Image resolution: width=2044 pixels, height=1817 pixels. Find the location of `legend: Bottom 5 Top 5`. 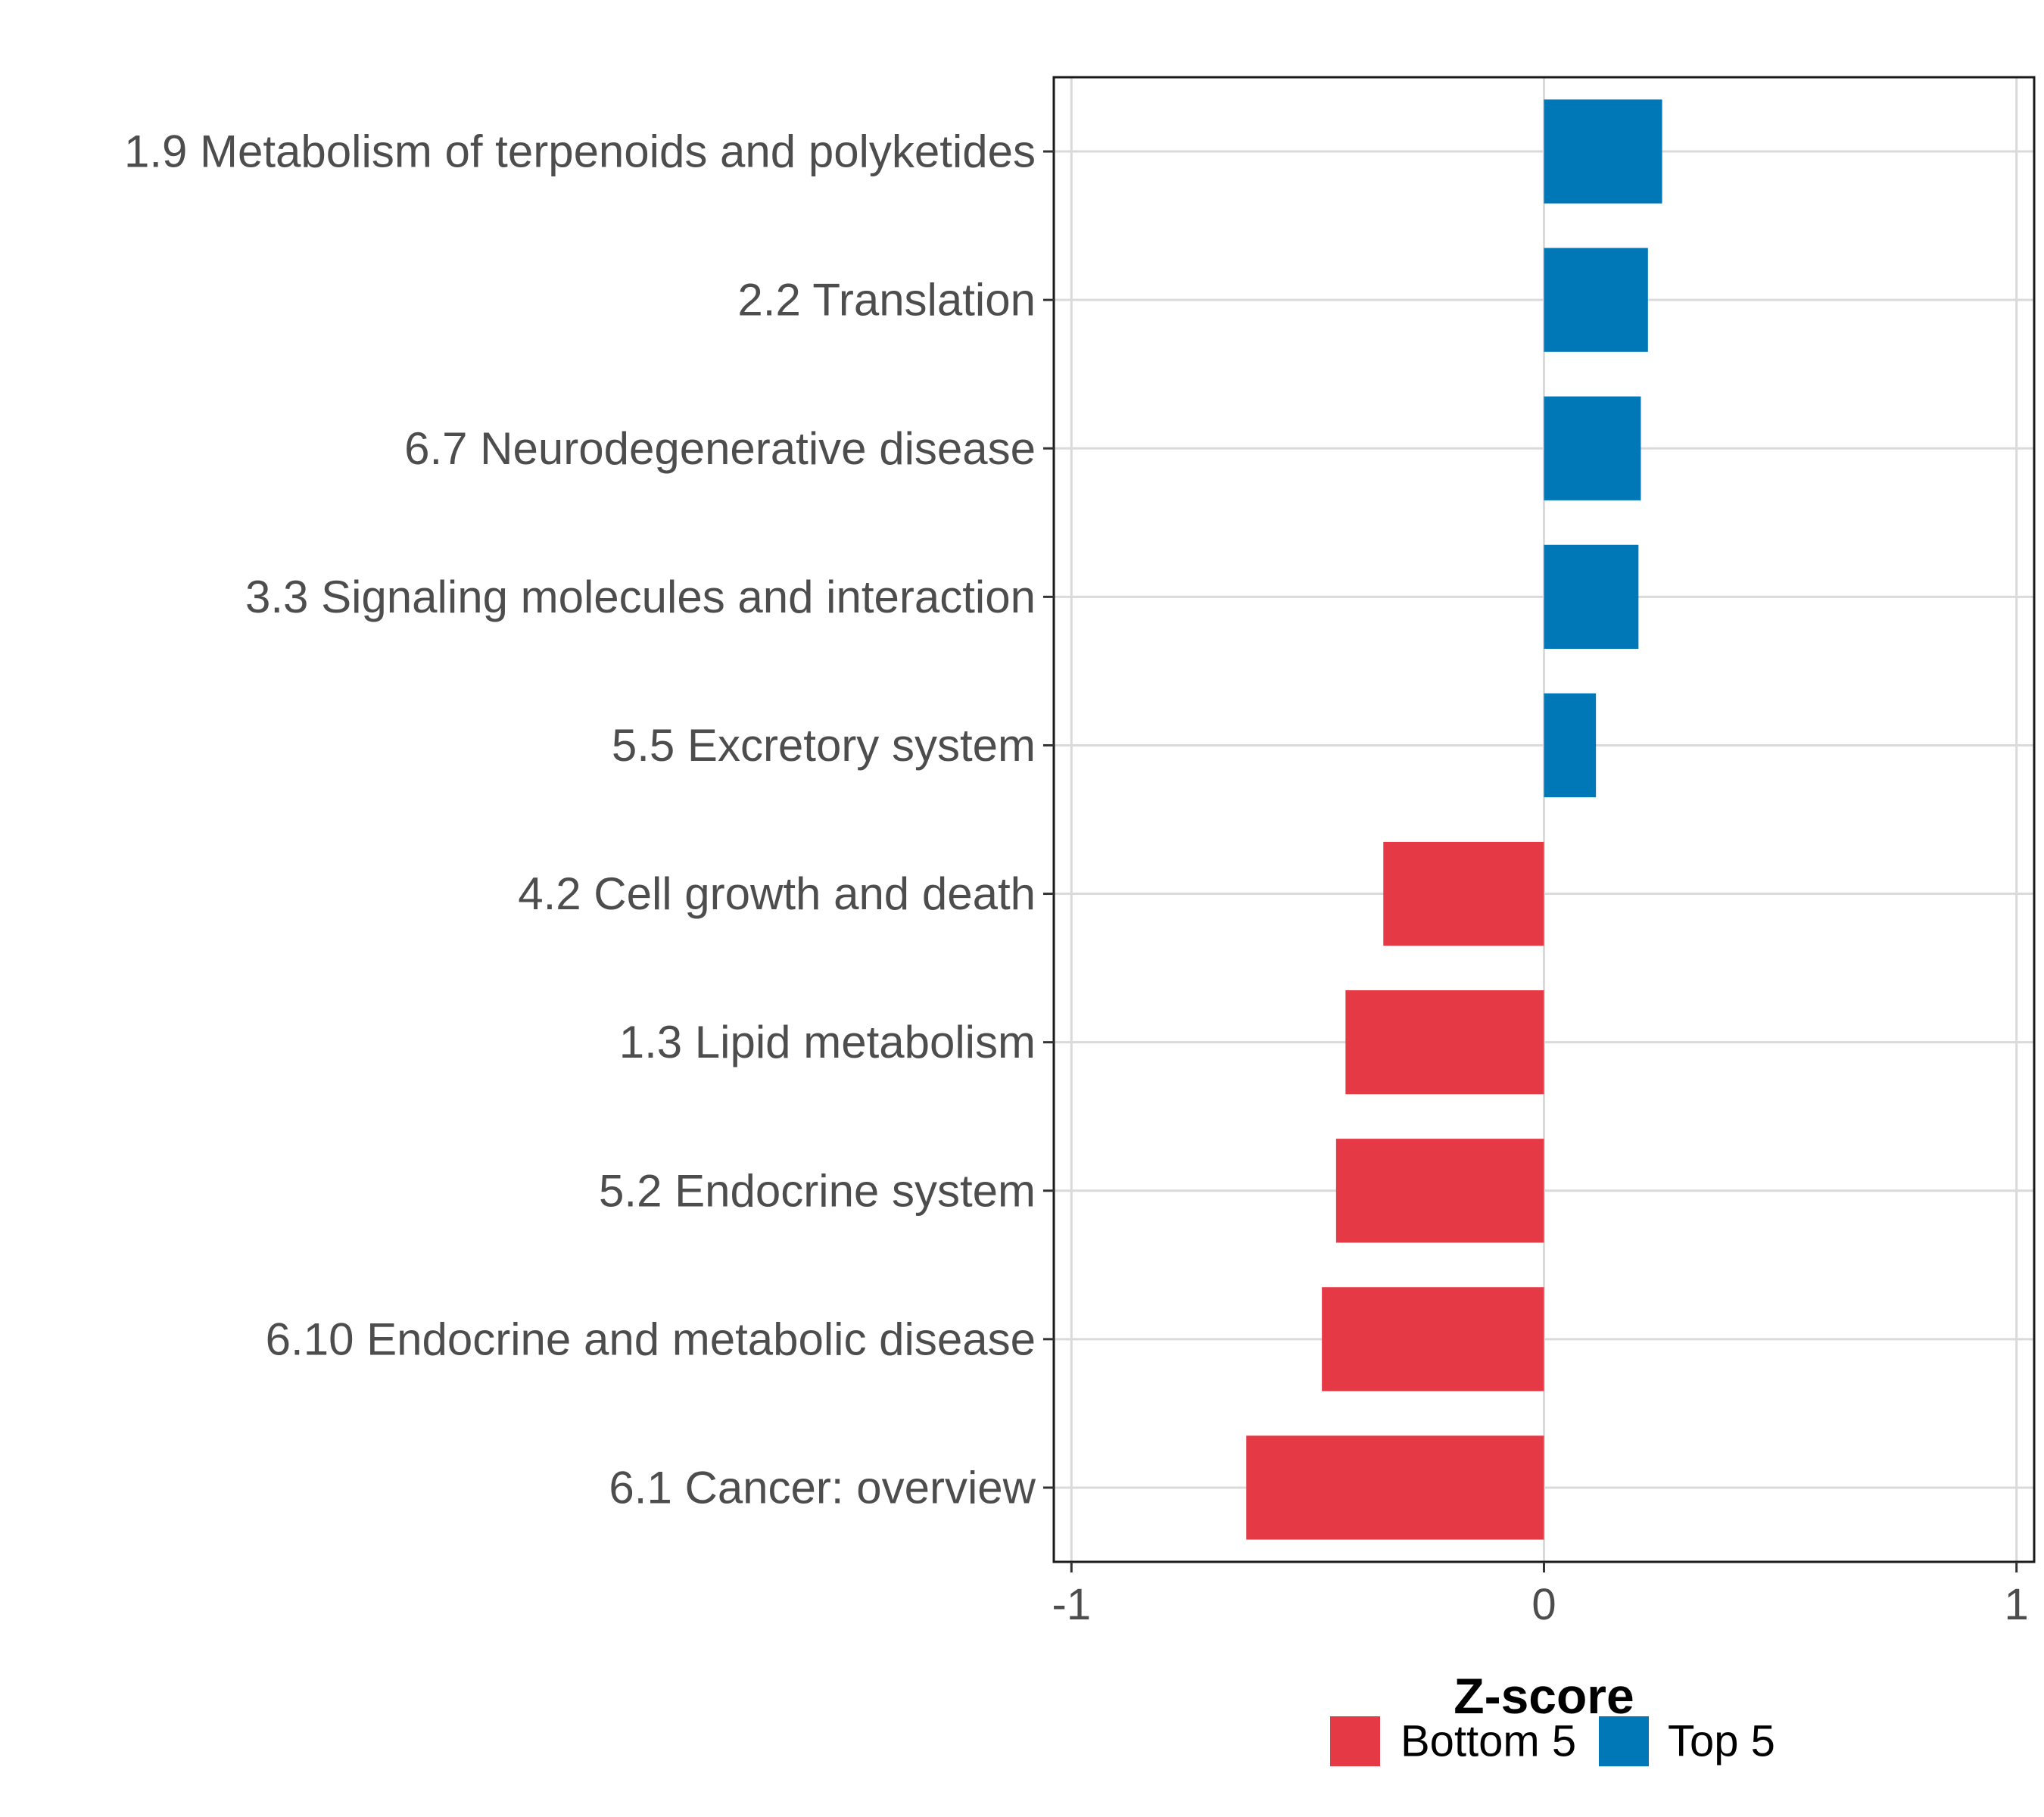

legend: Bottom 5 Top 5 is located at coordinates (1552, 1741).